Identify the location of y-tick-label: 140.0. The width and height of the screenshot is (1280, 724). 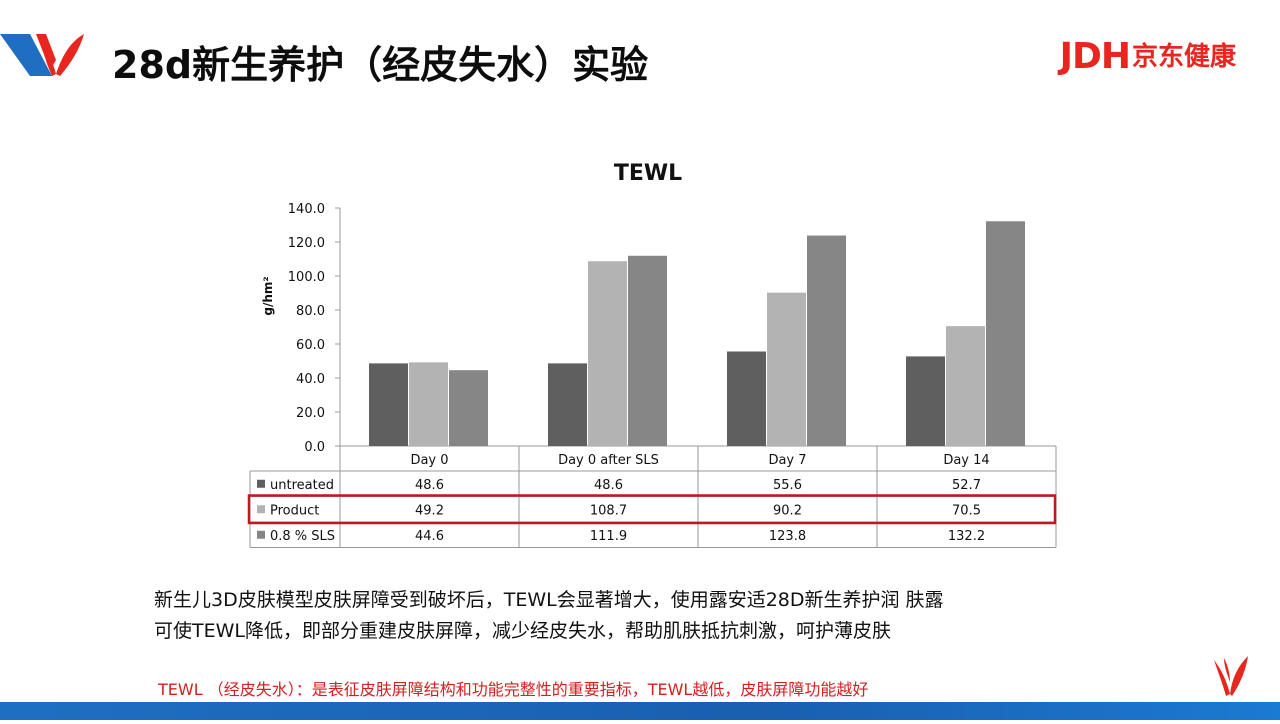
(306, 209).